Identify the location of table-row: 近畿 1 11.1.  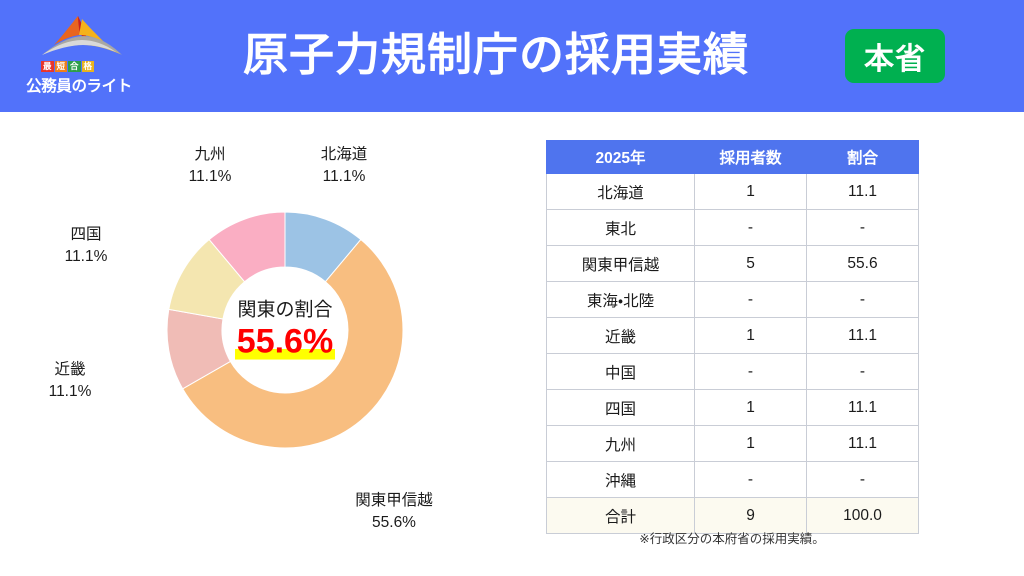
(732, 335).